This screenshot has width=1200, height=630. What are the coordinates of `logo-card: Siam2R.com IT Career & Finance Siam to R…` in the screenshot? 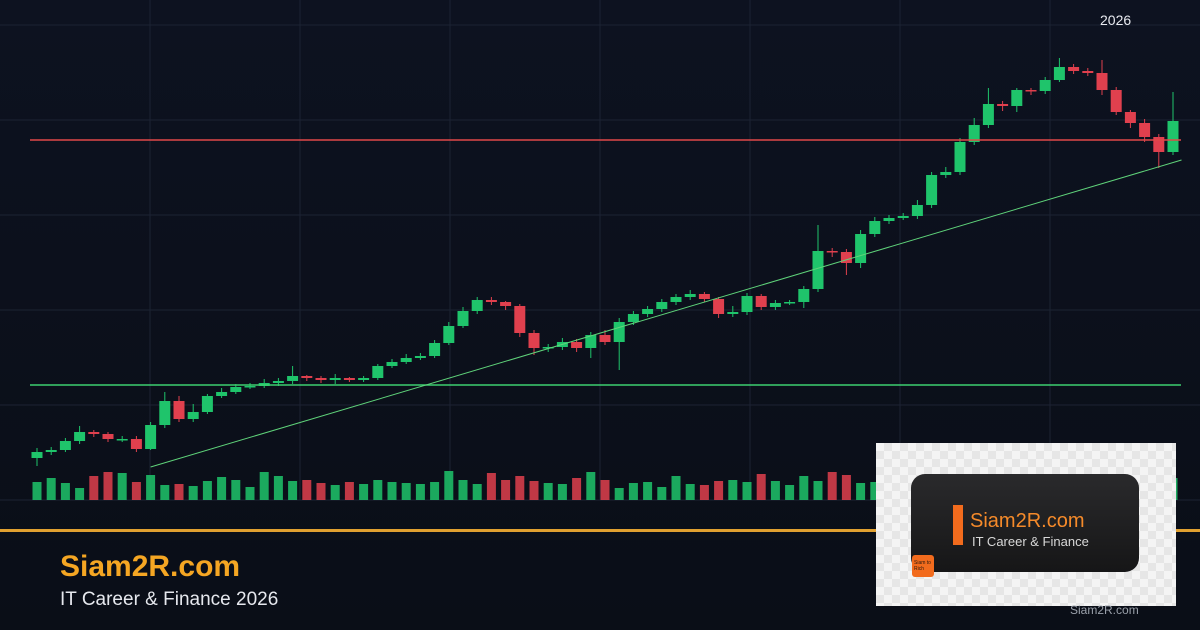 It's located at (1026, 524).